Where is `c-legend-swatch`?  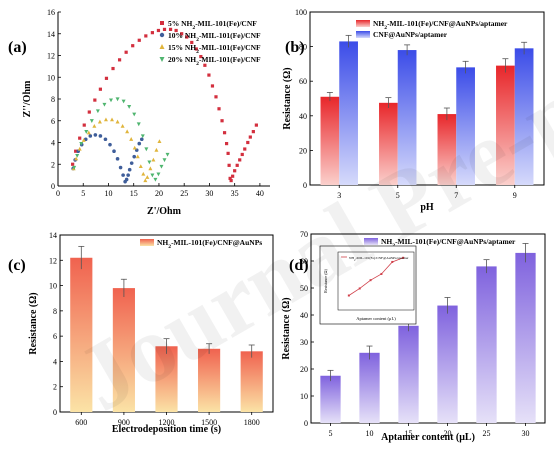
c-legend-swatch is located at coordinates (147, 242).